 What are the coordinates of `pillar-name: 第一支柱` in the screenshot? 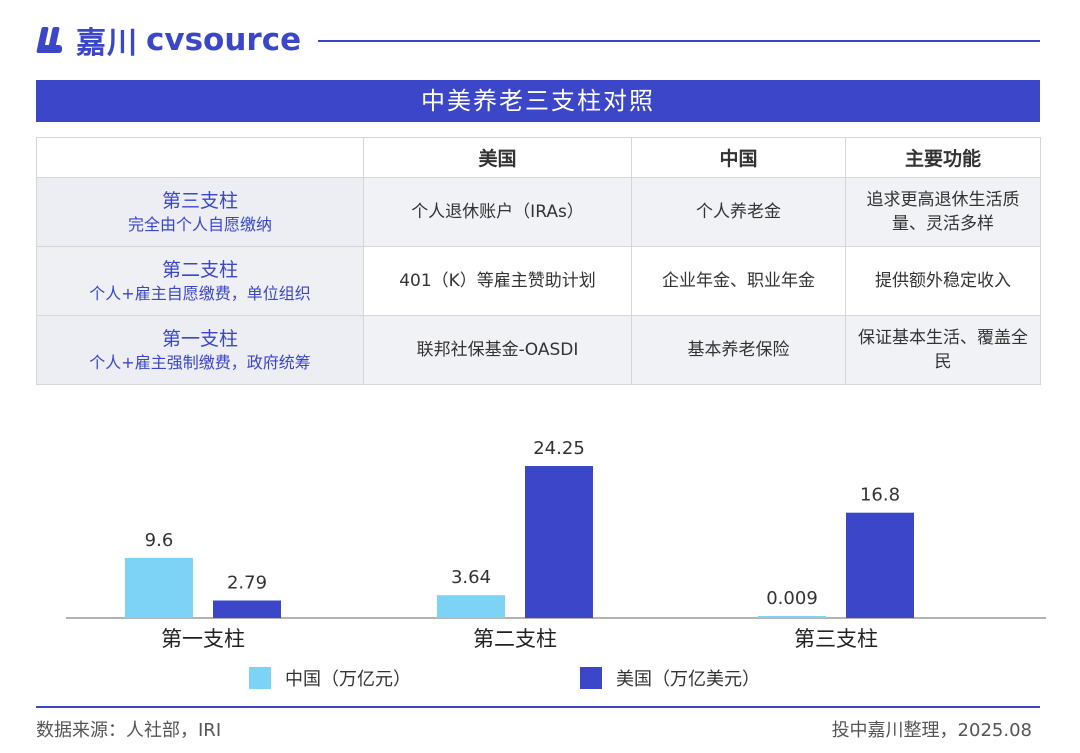 It's located at (199, 339).